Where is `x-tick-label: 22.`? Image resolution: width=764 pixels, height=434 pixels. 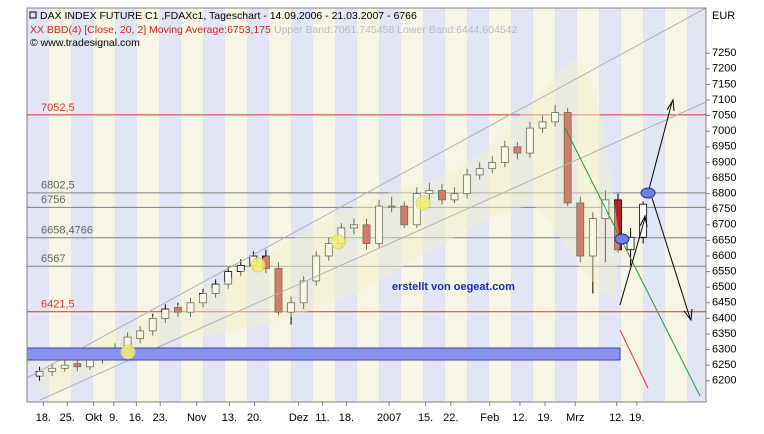 x-tick-label: 22. is located at coordinates (450, 418).